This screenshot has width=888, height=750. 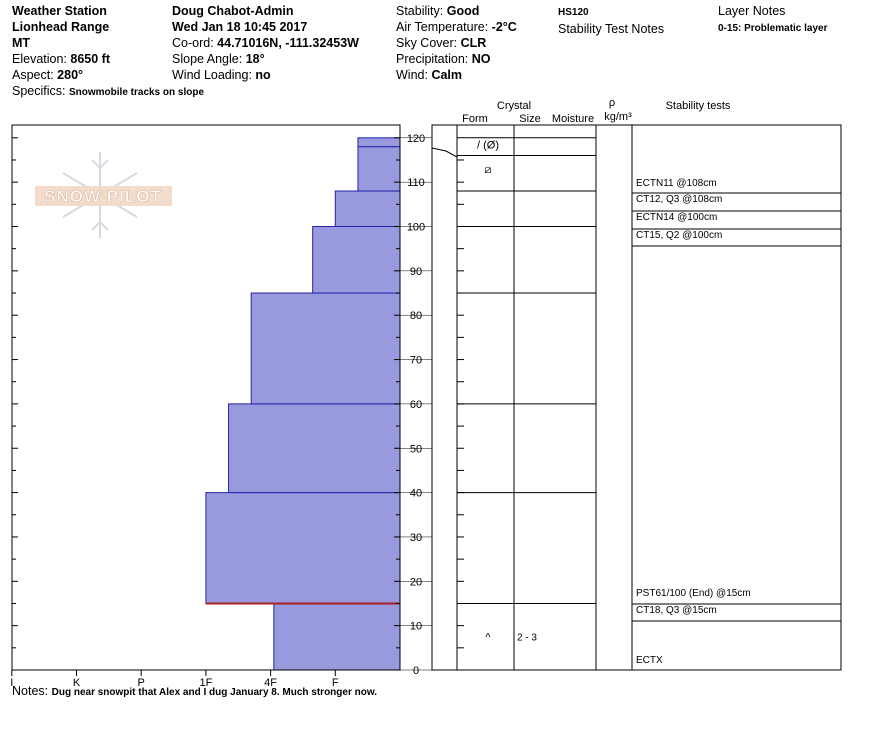 What do you see at coordinates (504, 27) in the screenshot?
I see `air-temp-value: -2°C` at bounding box center [504, 27].